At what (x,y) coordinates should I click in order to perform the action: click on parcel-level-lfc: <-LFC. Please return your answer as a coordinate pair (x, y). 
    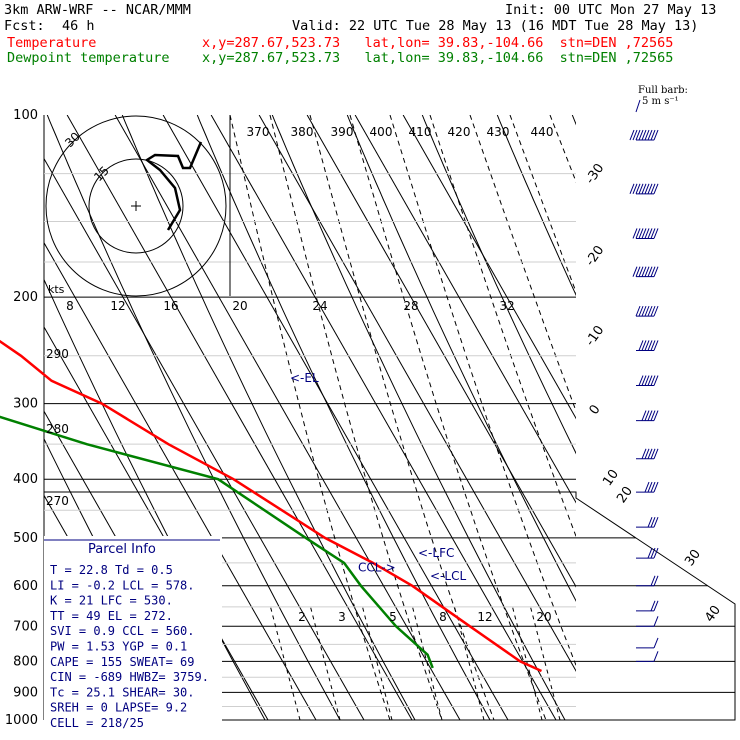
    Looking at the image, I should click on (436, 553).